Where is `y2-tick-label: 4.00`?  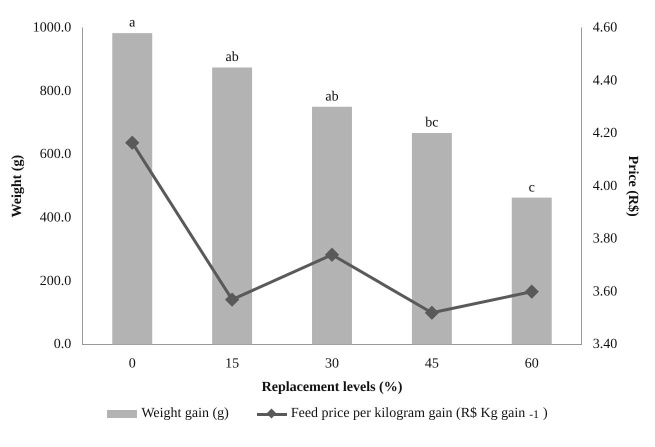
y2-tick-label: 4.00 is located at coordinates (605, 186).